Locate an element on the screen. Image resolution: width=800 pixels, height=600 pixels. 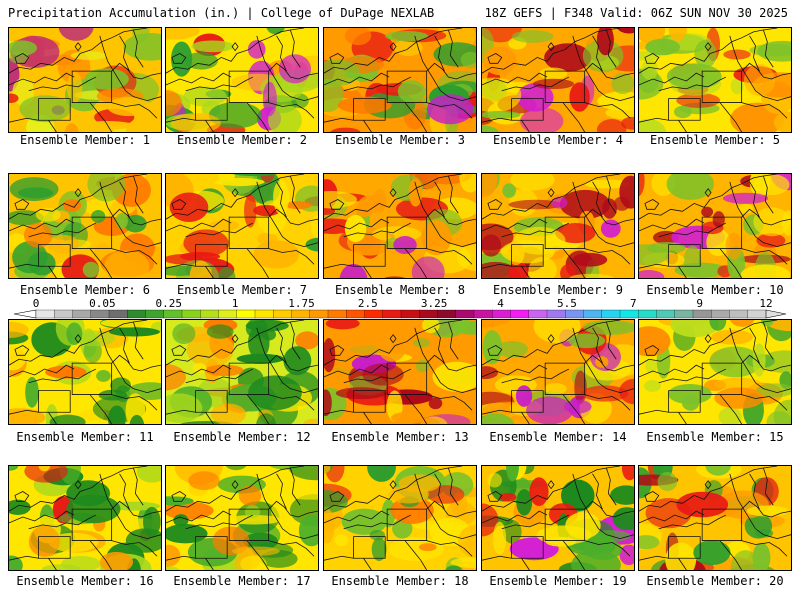
colorbar-tick-label: 0.25 is located at coordinates (168, 303).